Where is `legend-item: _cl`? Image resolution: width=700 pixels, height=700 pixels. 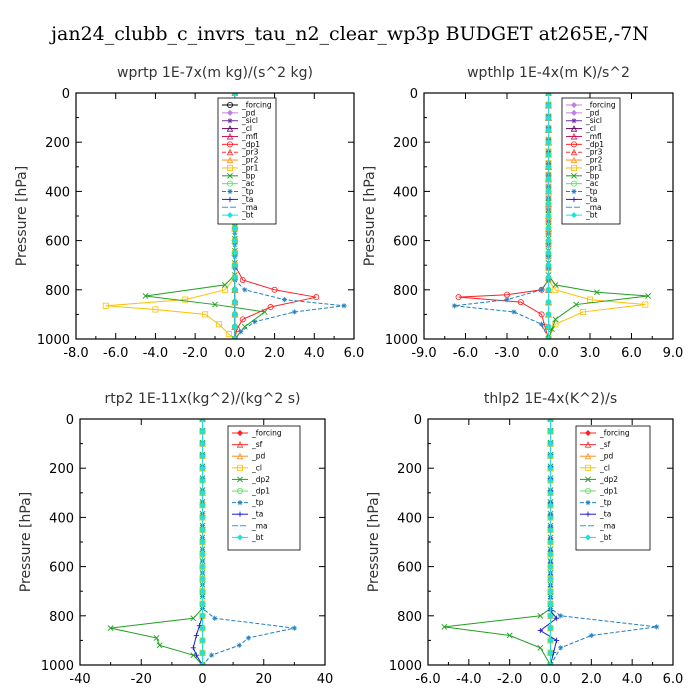
legend-item: _cl is located at coordinates (237, 128).